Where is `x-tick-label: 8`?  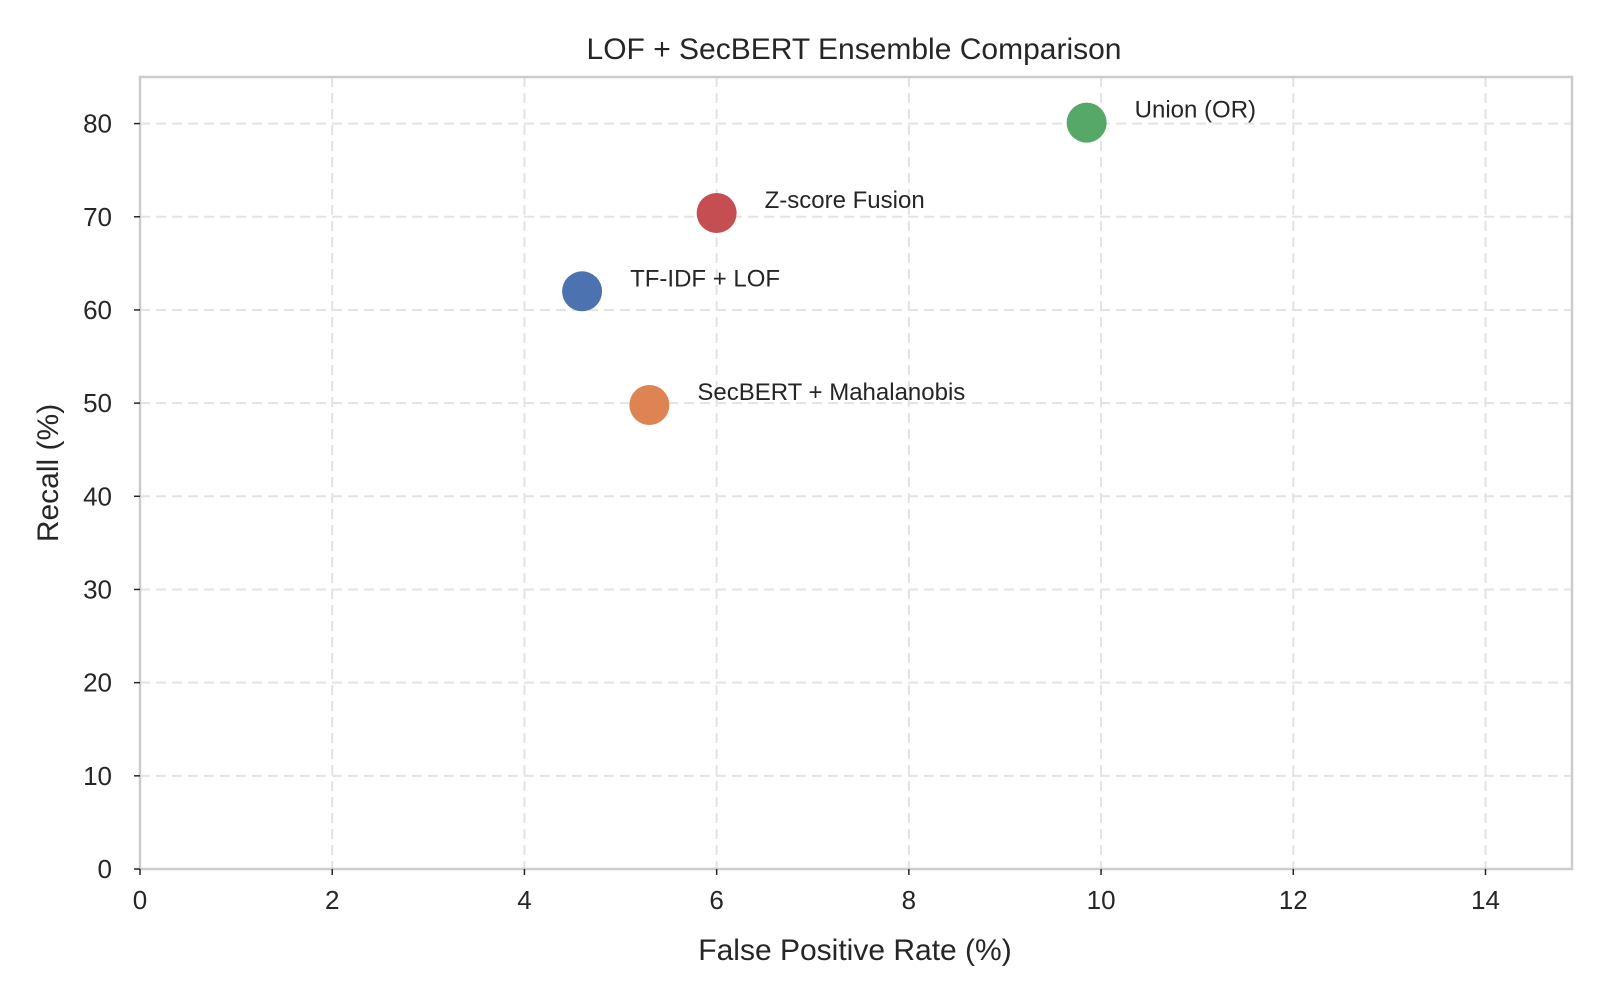
x-tick-label: 8 is located at coordinates (909, 900).